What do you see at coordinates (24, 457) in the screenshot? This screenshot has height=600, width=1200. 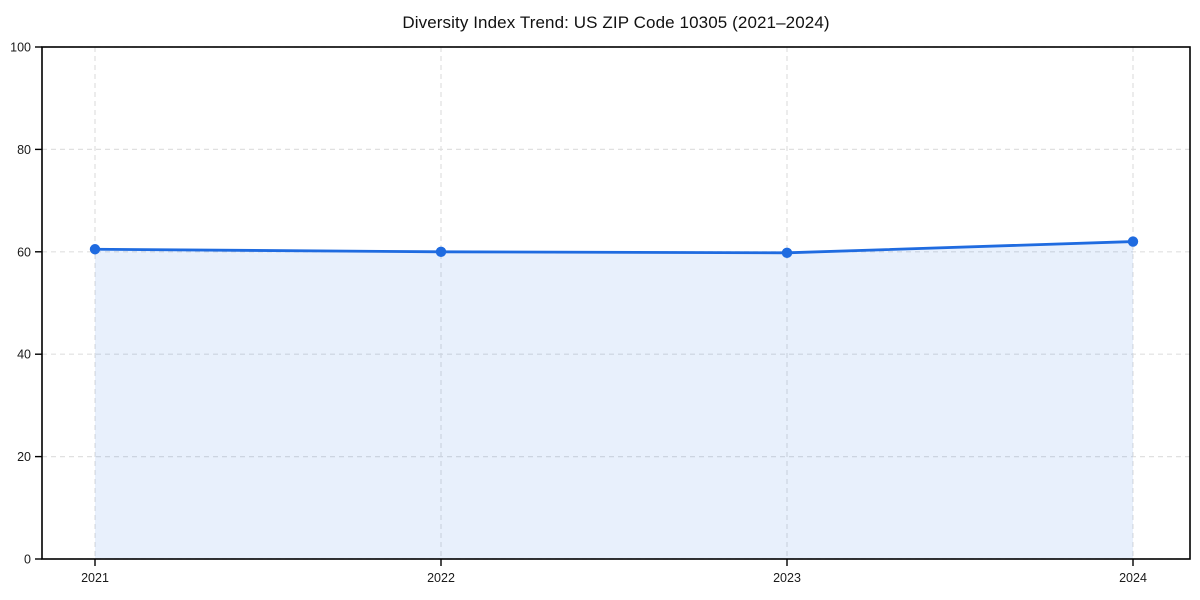 I see `y-axis-tick-label: 20` at bounding box center [24, 457].